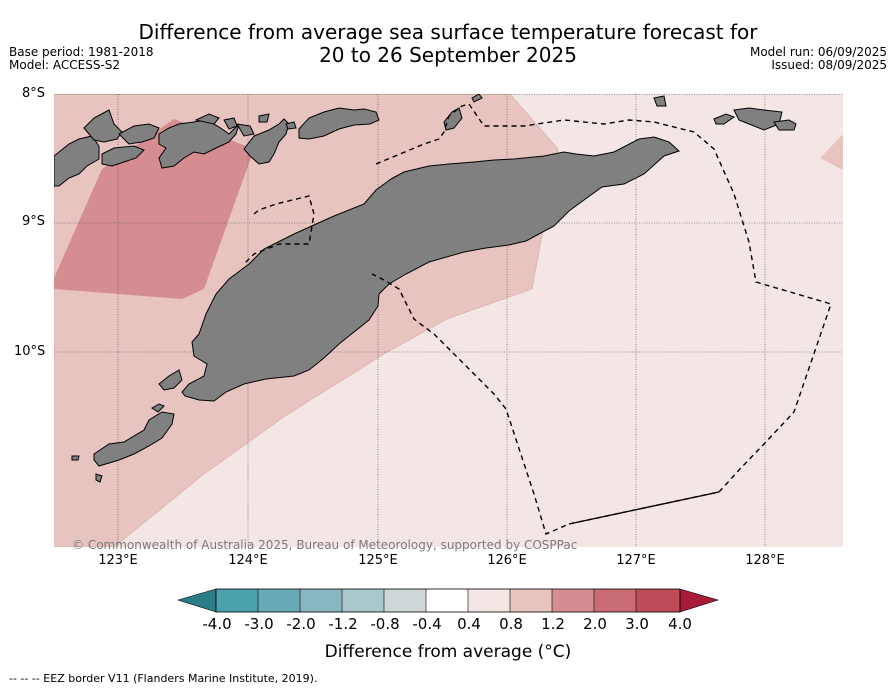 This screenshot has height=690, width=896. What do you see at coordinates (378, 560) in the screenshot?
I see `lon-label-125e: 125°E` at bounding box center [378, 560].